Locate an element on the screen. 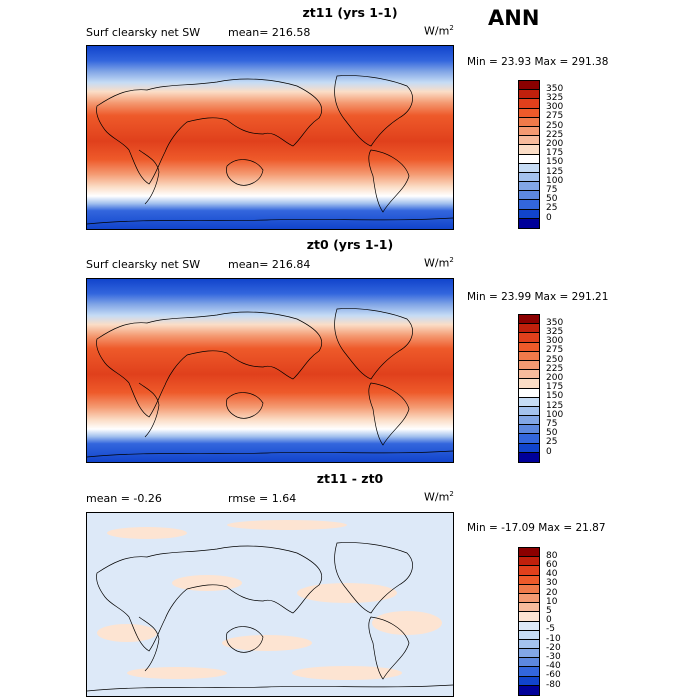  panel-1-mean-label: mean= is located at coordinates (248, 32).